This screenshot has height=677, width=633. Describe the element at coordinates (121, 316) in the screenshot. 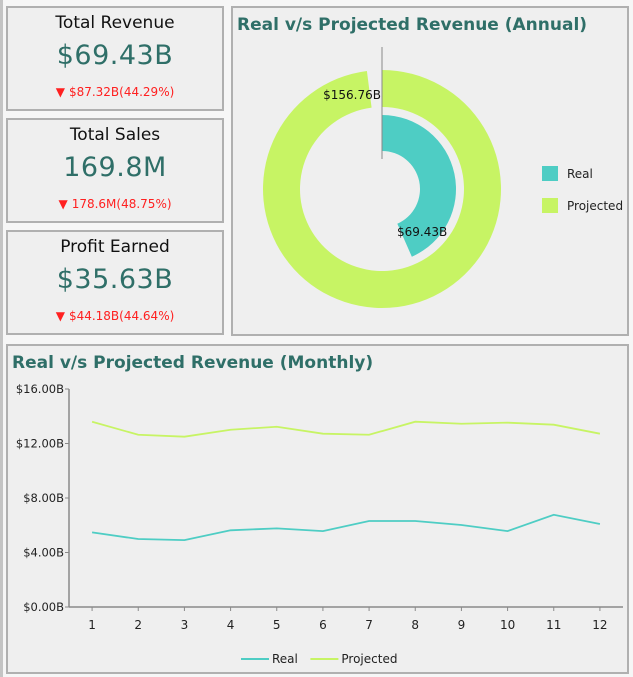

I see `kpi-change-text: $44.18B(44.64%)` at that location.